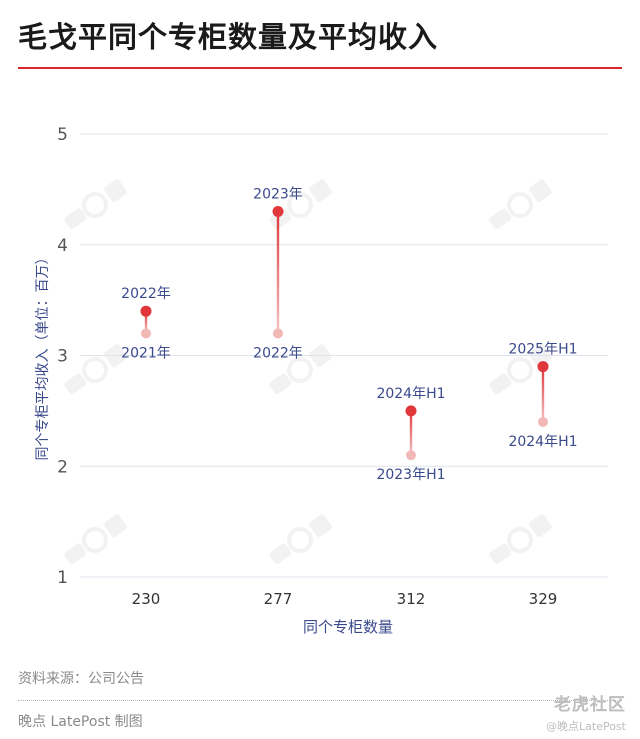  Describe the element at coordinates (590, 705) in the screenshot. I see `corner-watermark-main: 老虎社区` at that location.